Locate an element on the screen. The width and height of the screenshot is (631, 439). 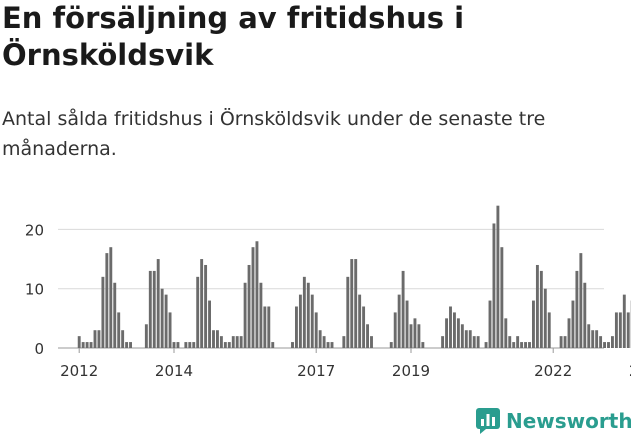
y-tick-label: 0 is located at coordinates (39, 349).